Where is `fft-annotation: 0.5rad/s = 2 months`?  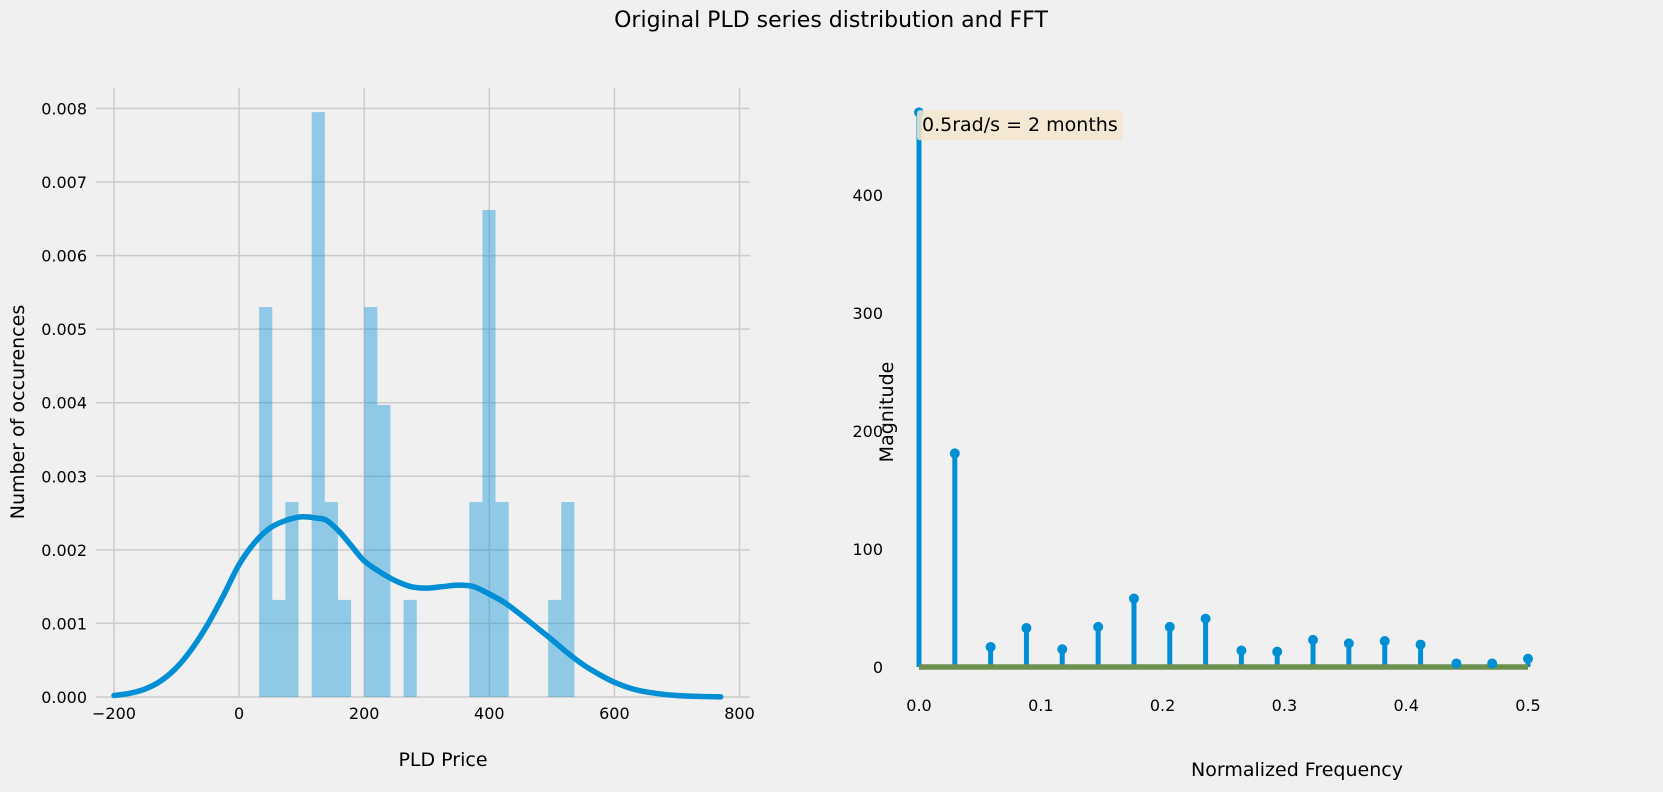
fft-annotation: 0.5rad/s = 2 months is located at coordinates (1020, 125).